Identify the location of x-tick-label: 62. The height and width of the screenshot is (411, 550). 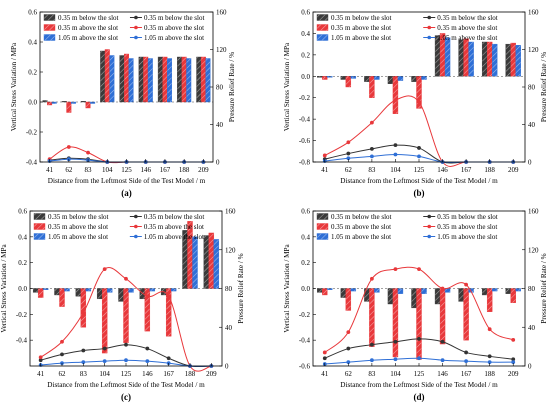
(349, 374).